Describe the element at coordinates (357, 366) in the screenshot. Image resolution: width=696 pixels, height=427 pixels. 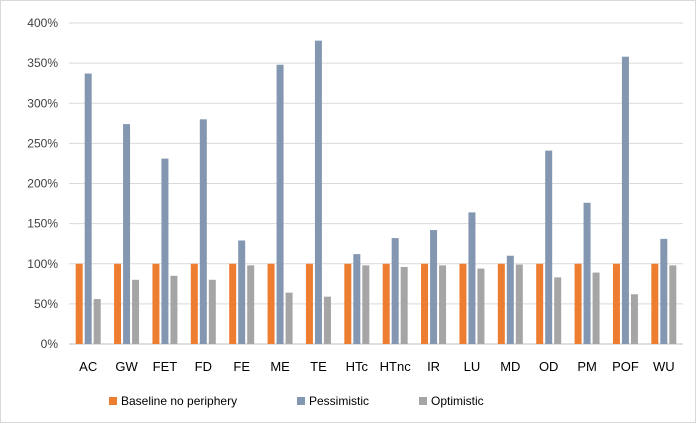
I see `x-tick-label: HTc` at that location.